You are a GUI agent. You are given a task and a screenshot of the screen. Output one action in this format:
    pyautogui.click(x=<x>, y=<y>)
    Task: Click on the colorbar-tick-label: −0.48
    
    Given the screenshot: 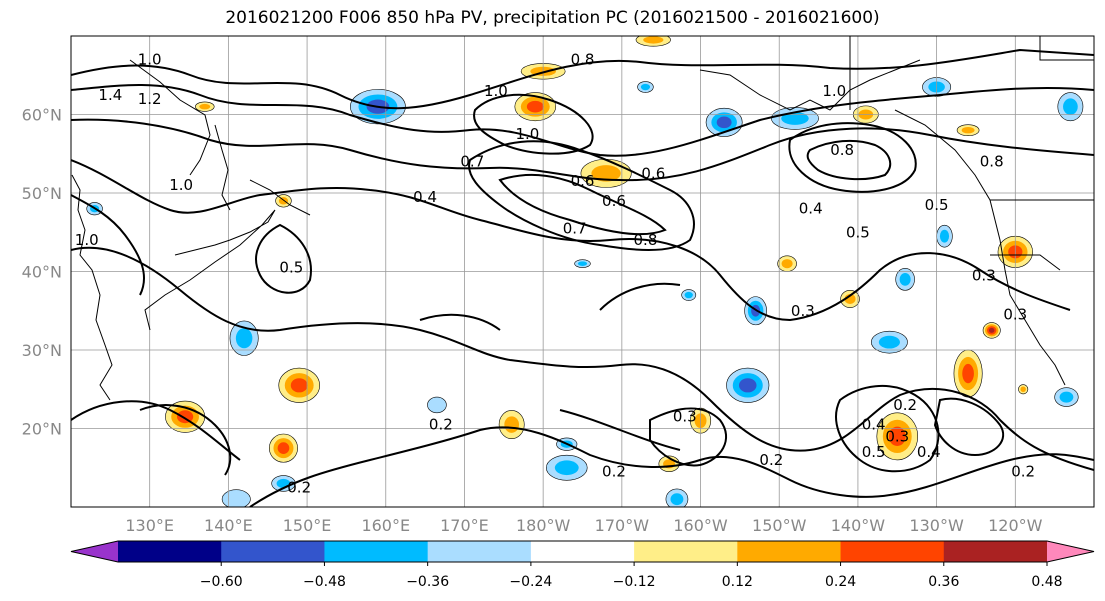 What is the action you would take?
    pyautogui.click(x=324, y=582)
    